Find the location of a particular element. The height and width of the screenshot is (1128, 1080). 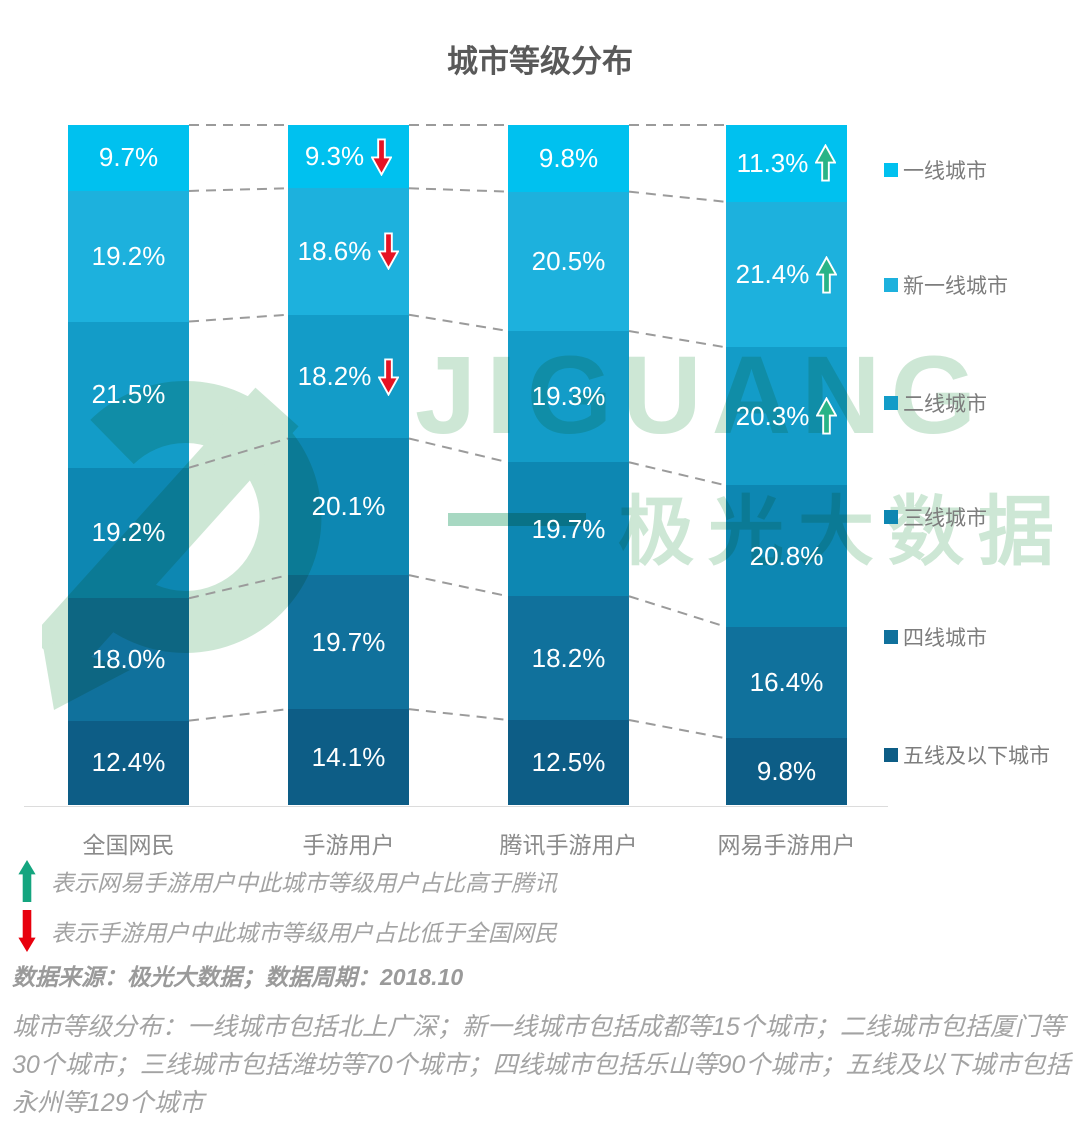

legend-item: 五线及以下城市 is located at coordinates (967, 755).